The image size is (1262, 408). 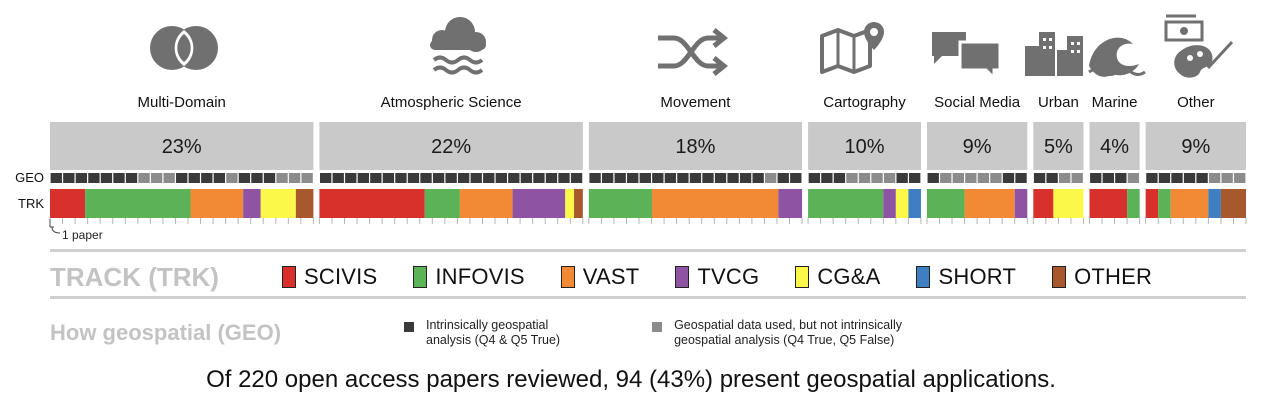 What do you see at coordinates (849, 276) in the screenshot?
I see `track-legend-label: CG&A` at bounding box center [849, 276].